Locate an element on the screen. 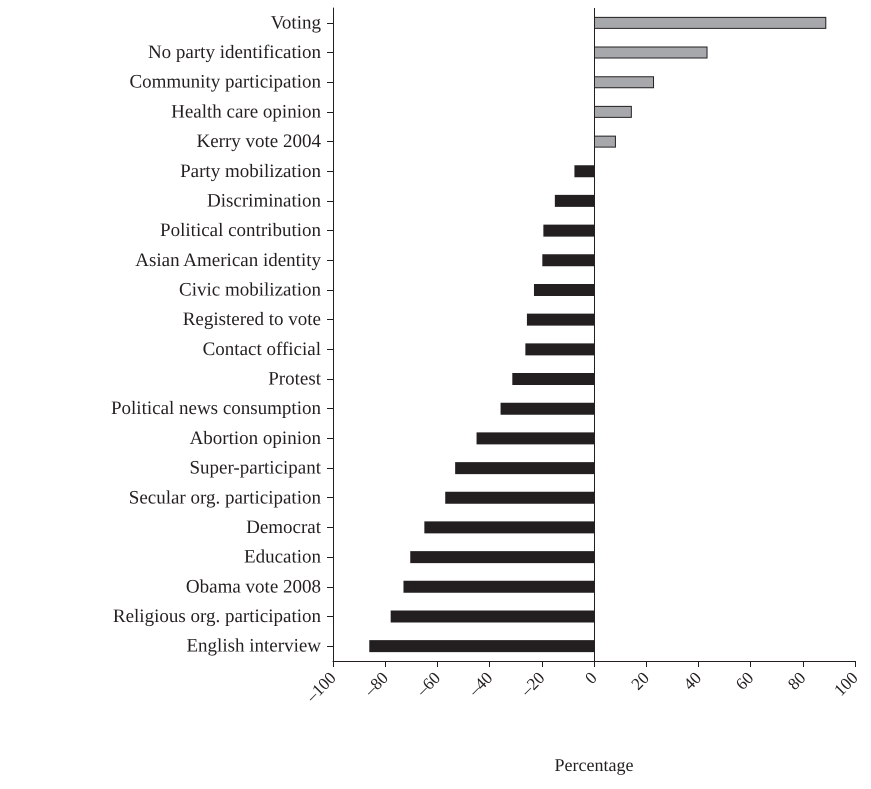 The image size is (871, 789). y-tick-label: Registered to vote is located at coordinates (251, 319).